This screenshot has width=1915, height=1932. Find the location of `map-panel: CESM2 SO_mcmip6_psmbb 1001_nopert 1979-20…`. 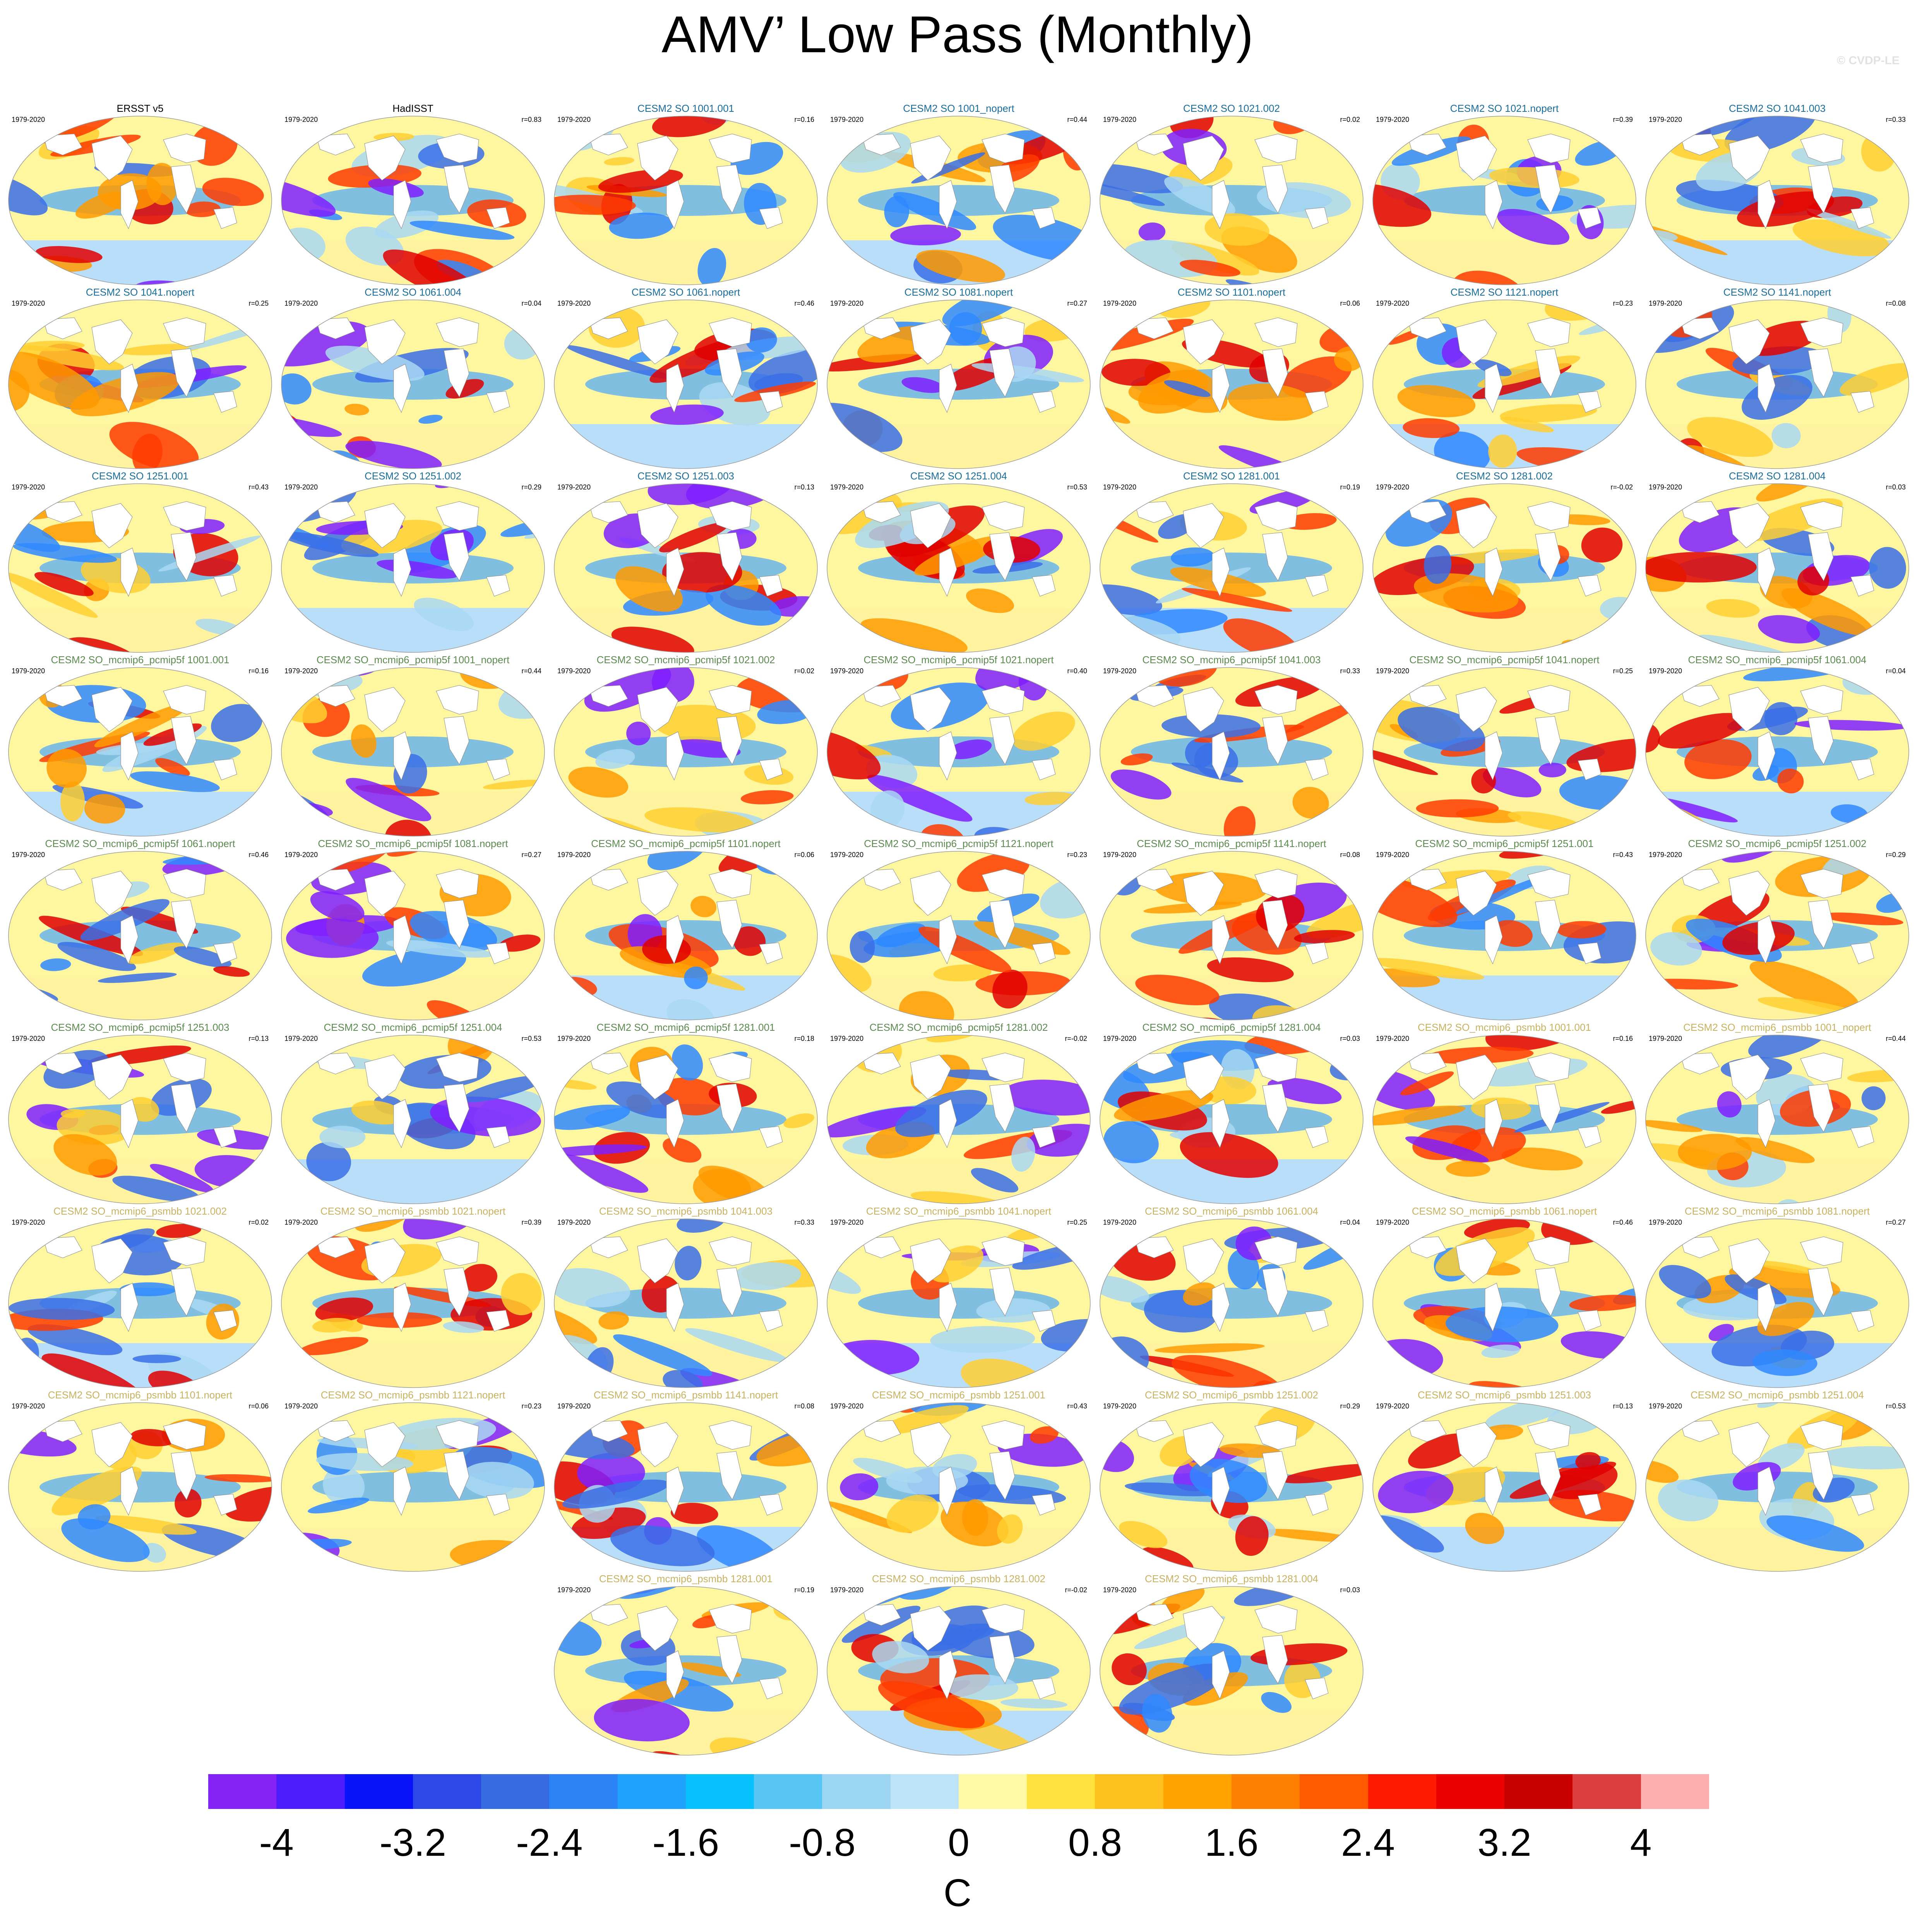

map-panel: CESM2 SO_mcmip6_psmbb 1001_nopert 1979-20… is located at coordinates (1777, 1114).